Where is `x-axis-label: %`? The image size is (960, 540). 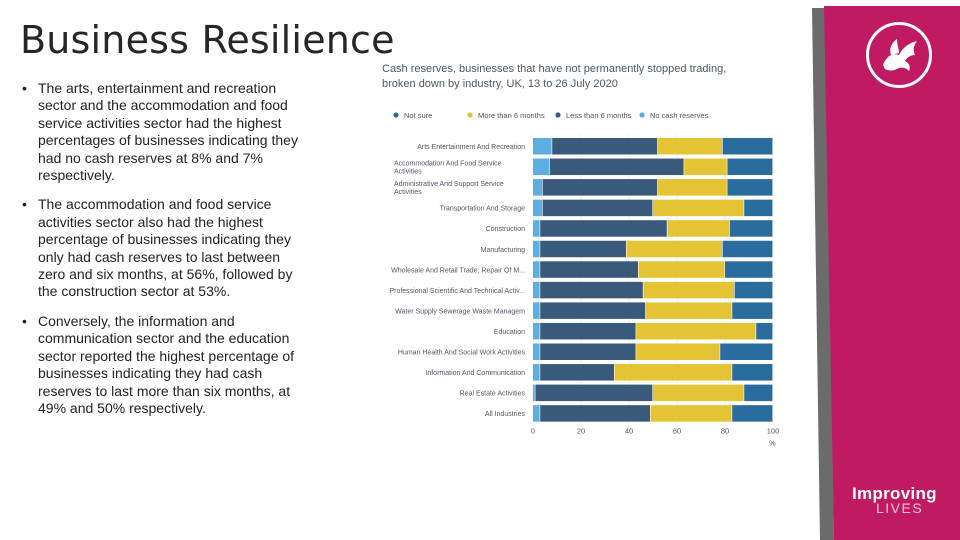 x-axis-label: % is located at coordinates (772, 443).